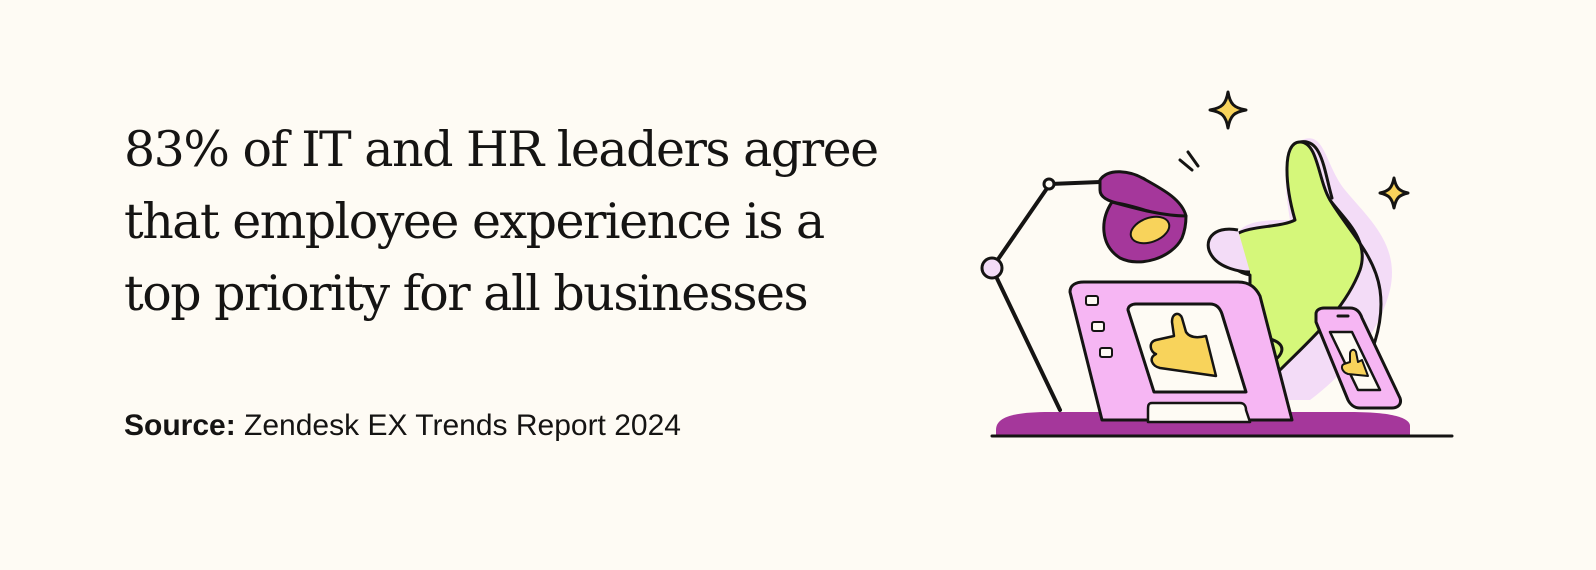 This screenshot has height=570, width=1596. I want to click on desk-surface, so click(1222, 425).